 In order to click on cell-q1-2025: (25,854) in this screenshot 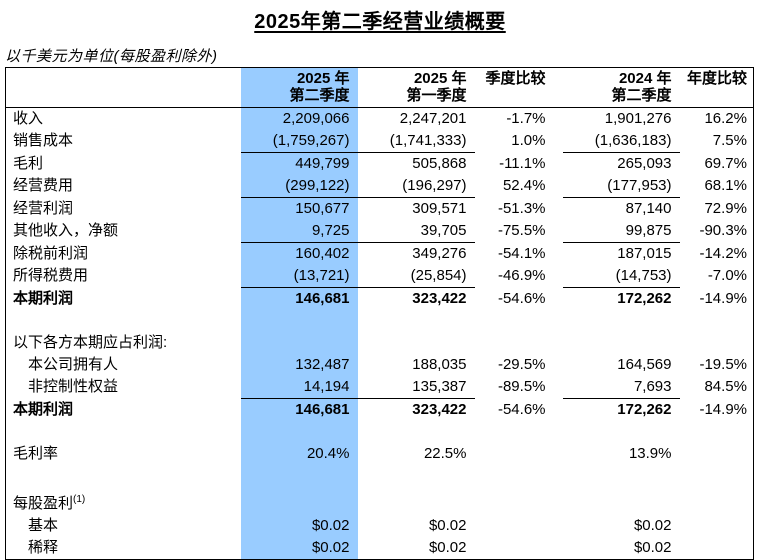, I will do `click(416, 276)`.